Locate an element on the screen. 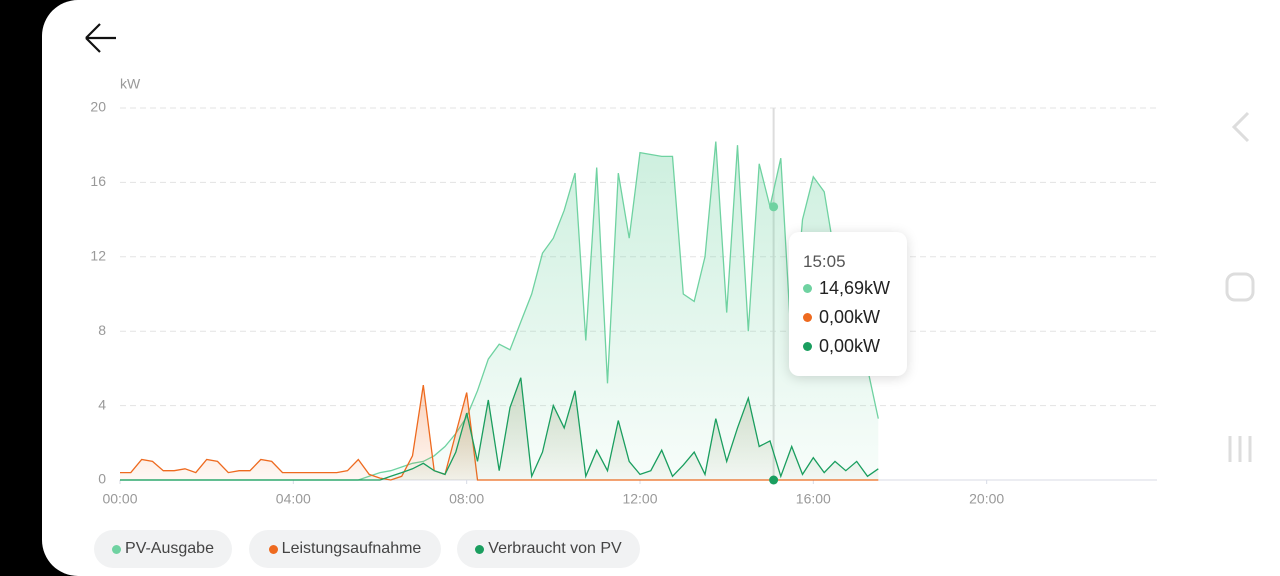  tooltip-row: 14,69kW is located at coordinates (846, 288).